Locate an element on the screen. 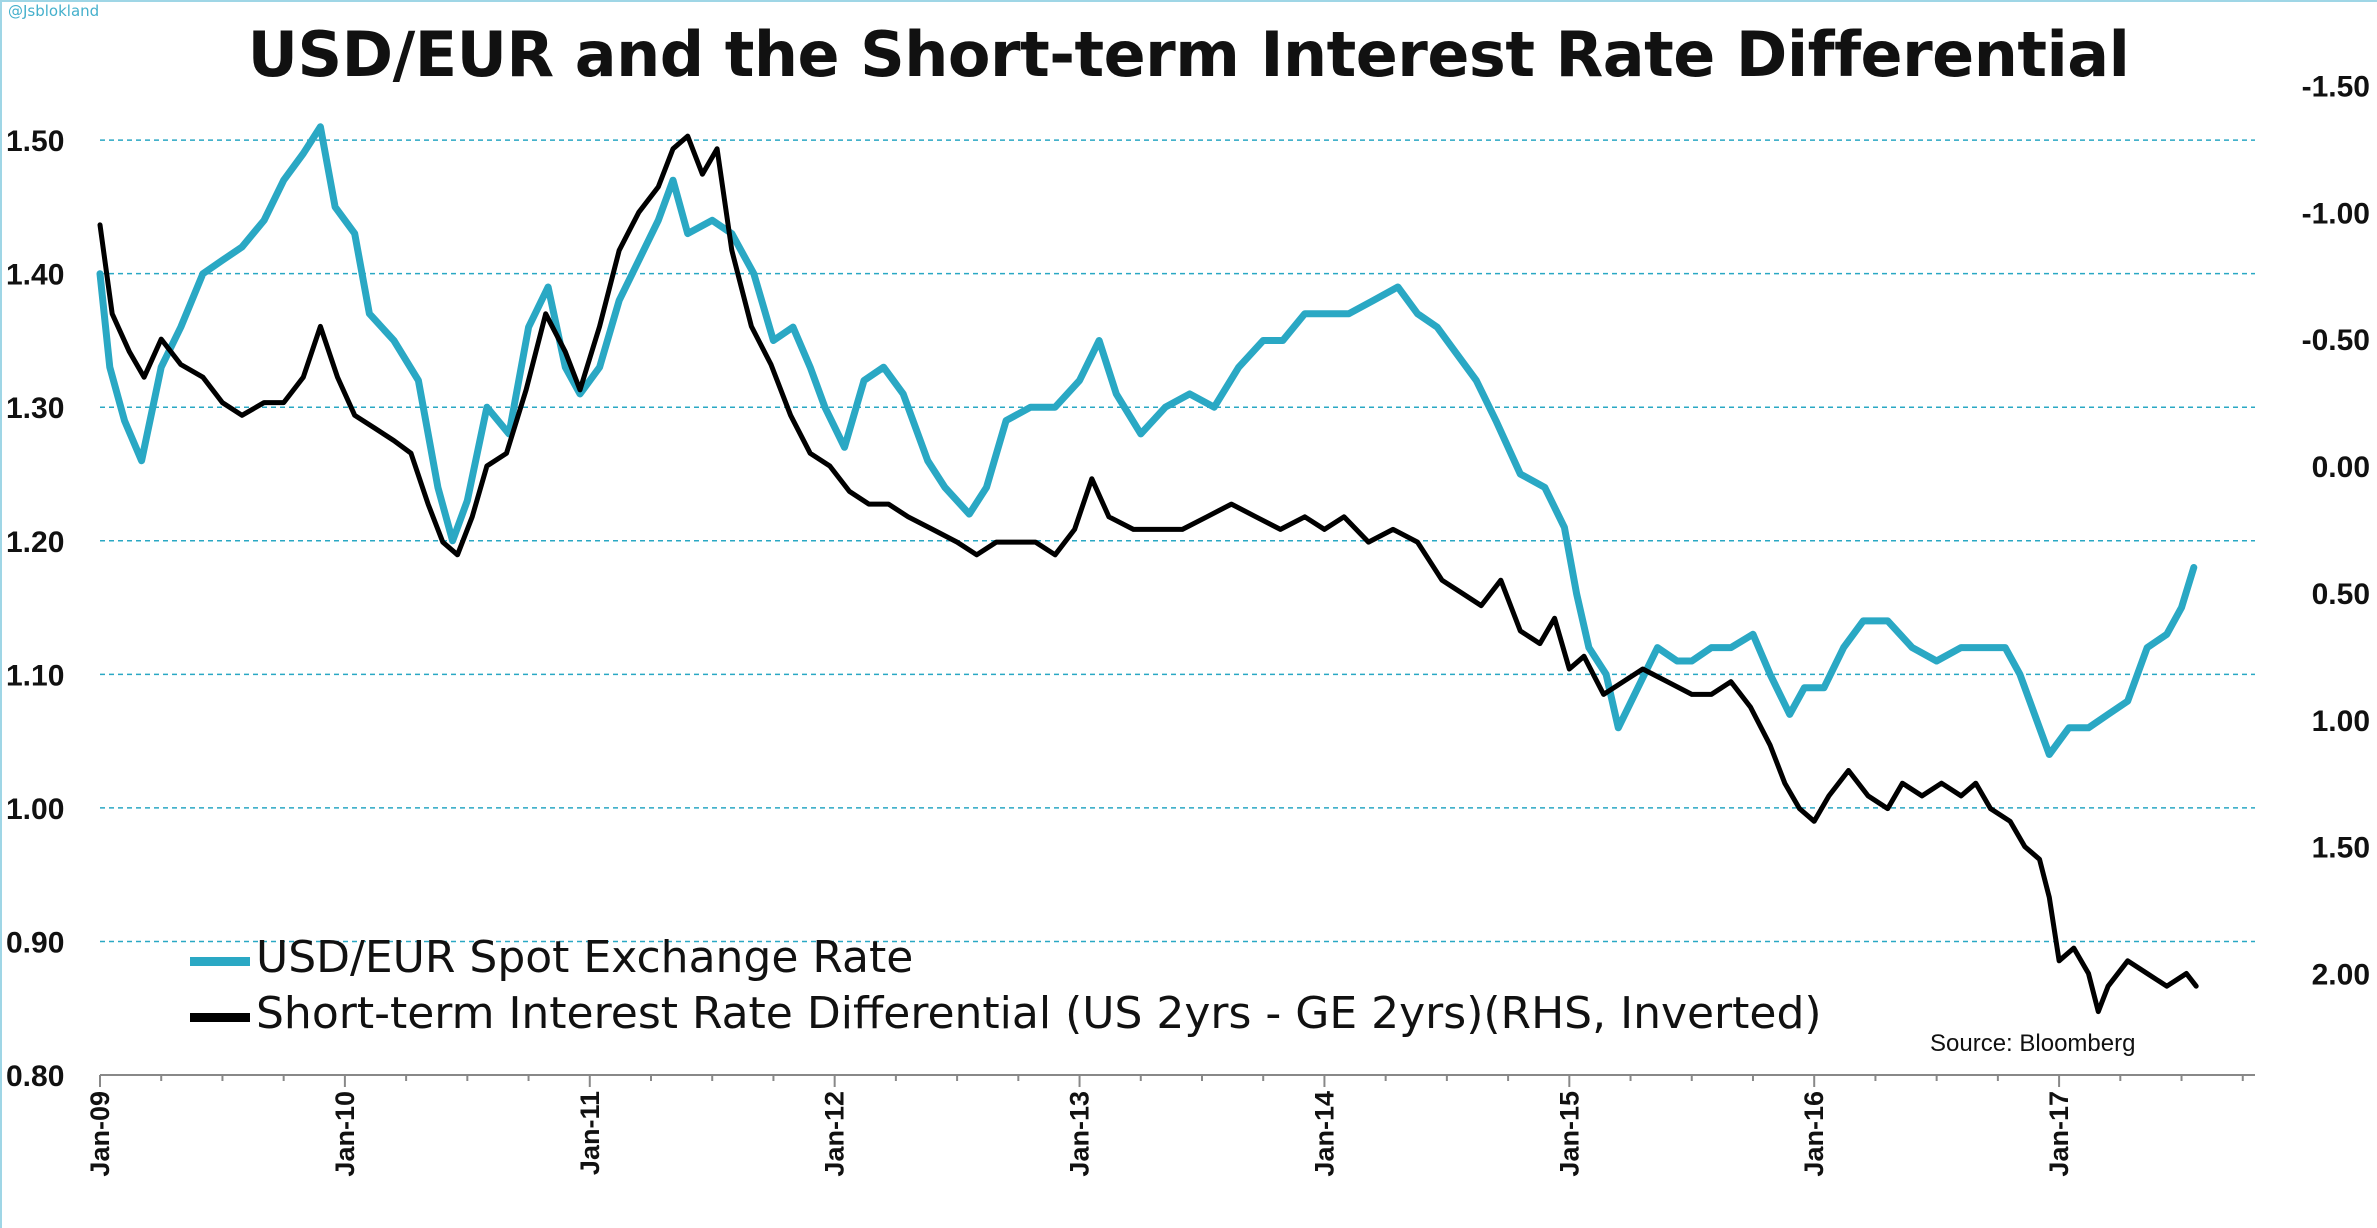 Image resolution: width=2377 pixels, height=1228 pixels. y-right-tick-label: 1.50 is located at coordinates (2341, 848).